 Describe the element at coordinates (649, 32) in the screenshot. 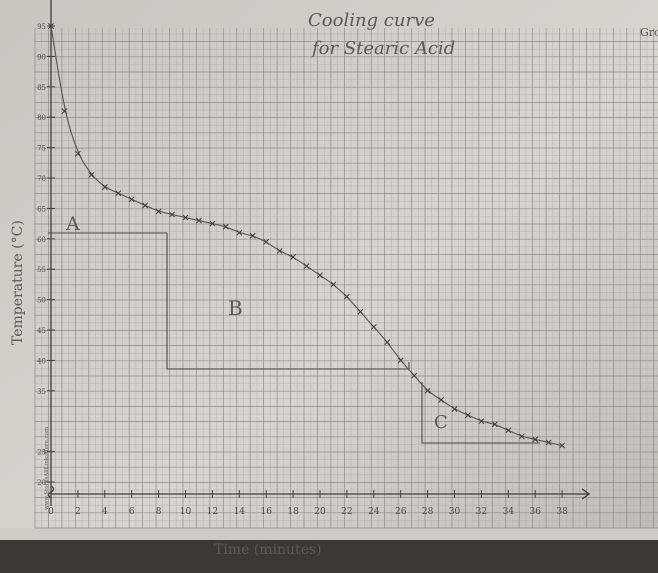

I see `corner-text: Gro` at that location.